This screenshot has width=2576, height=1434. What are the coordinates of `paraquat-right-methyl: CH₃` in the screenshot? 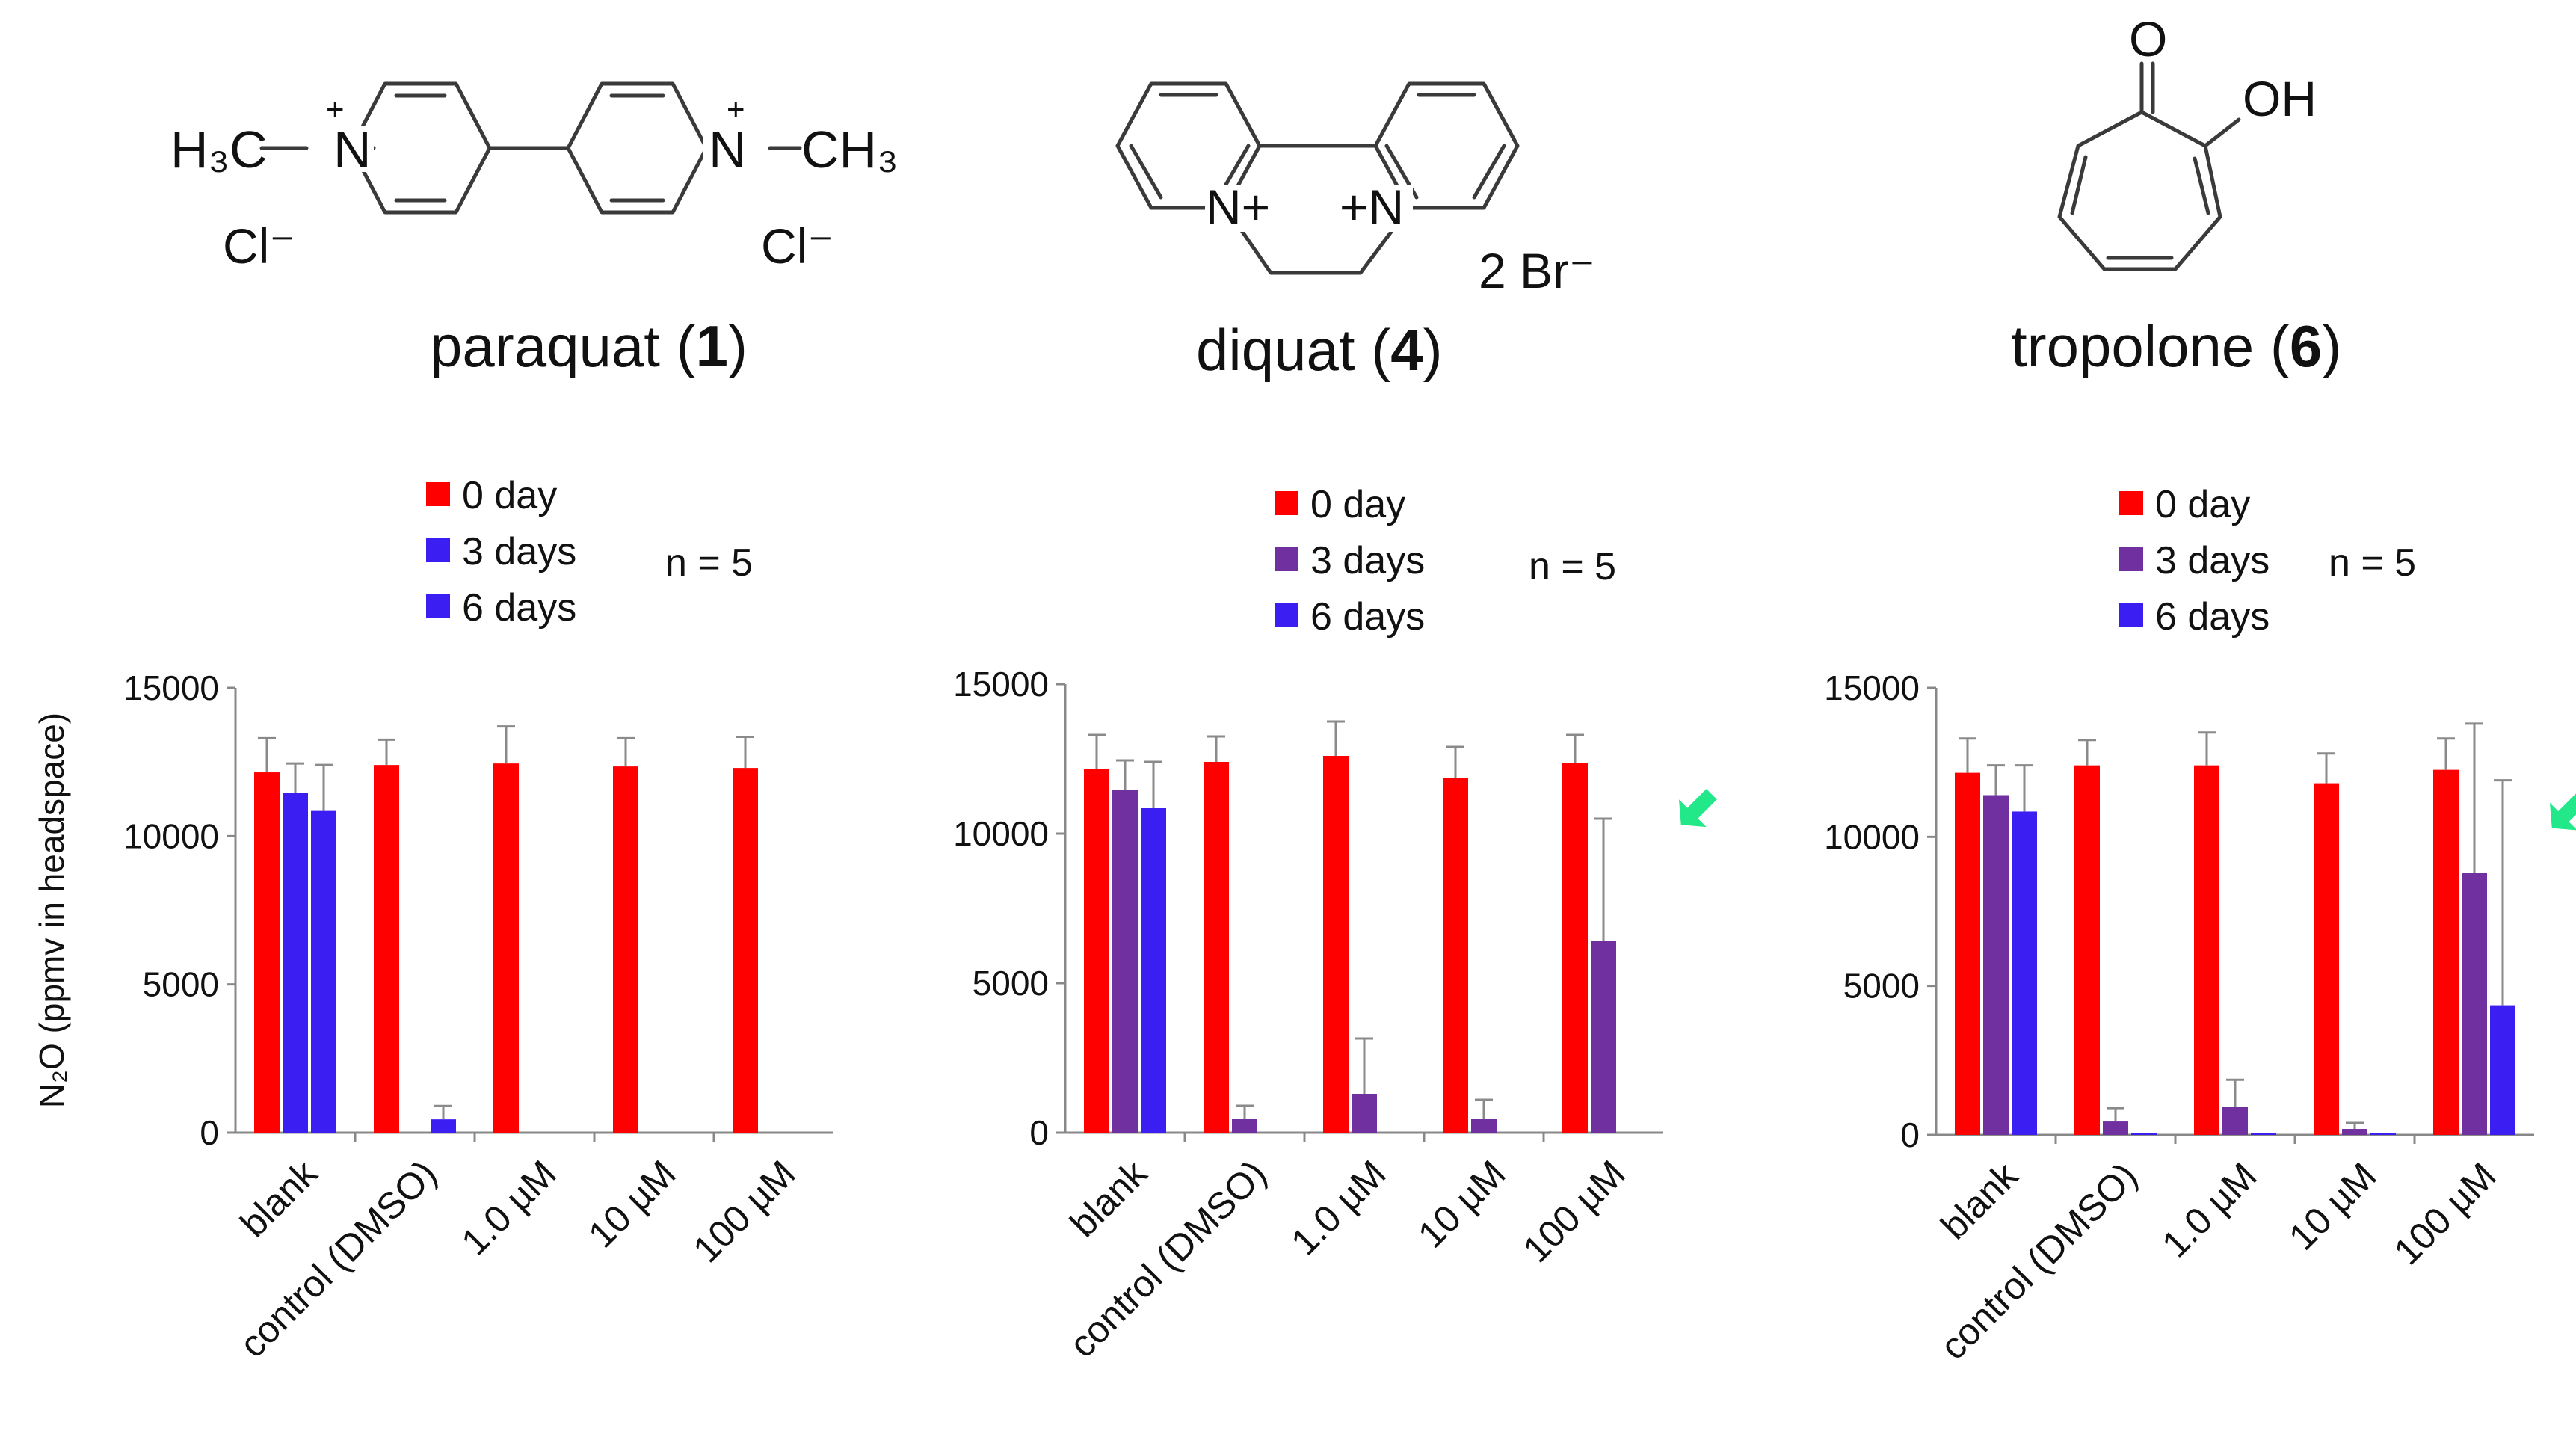 It's located at (850, 150).